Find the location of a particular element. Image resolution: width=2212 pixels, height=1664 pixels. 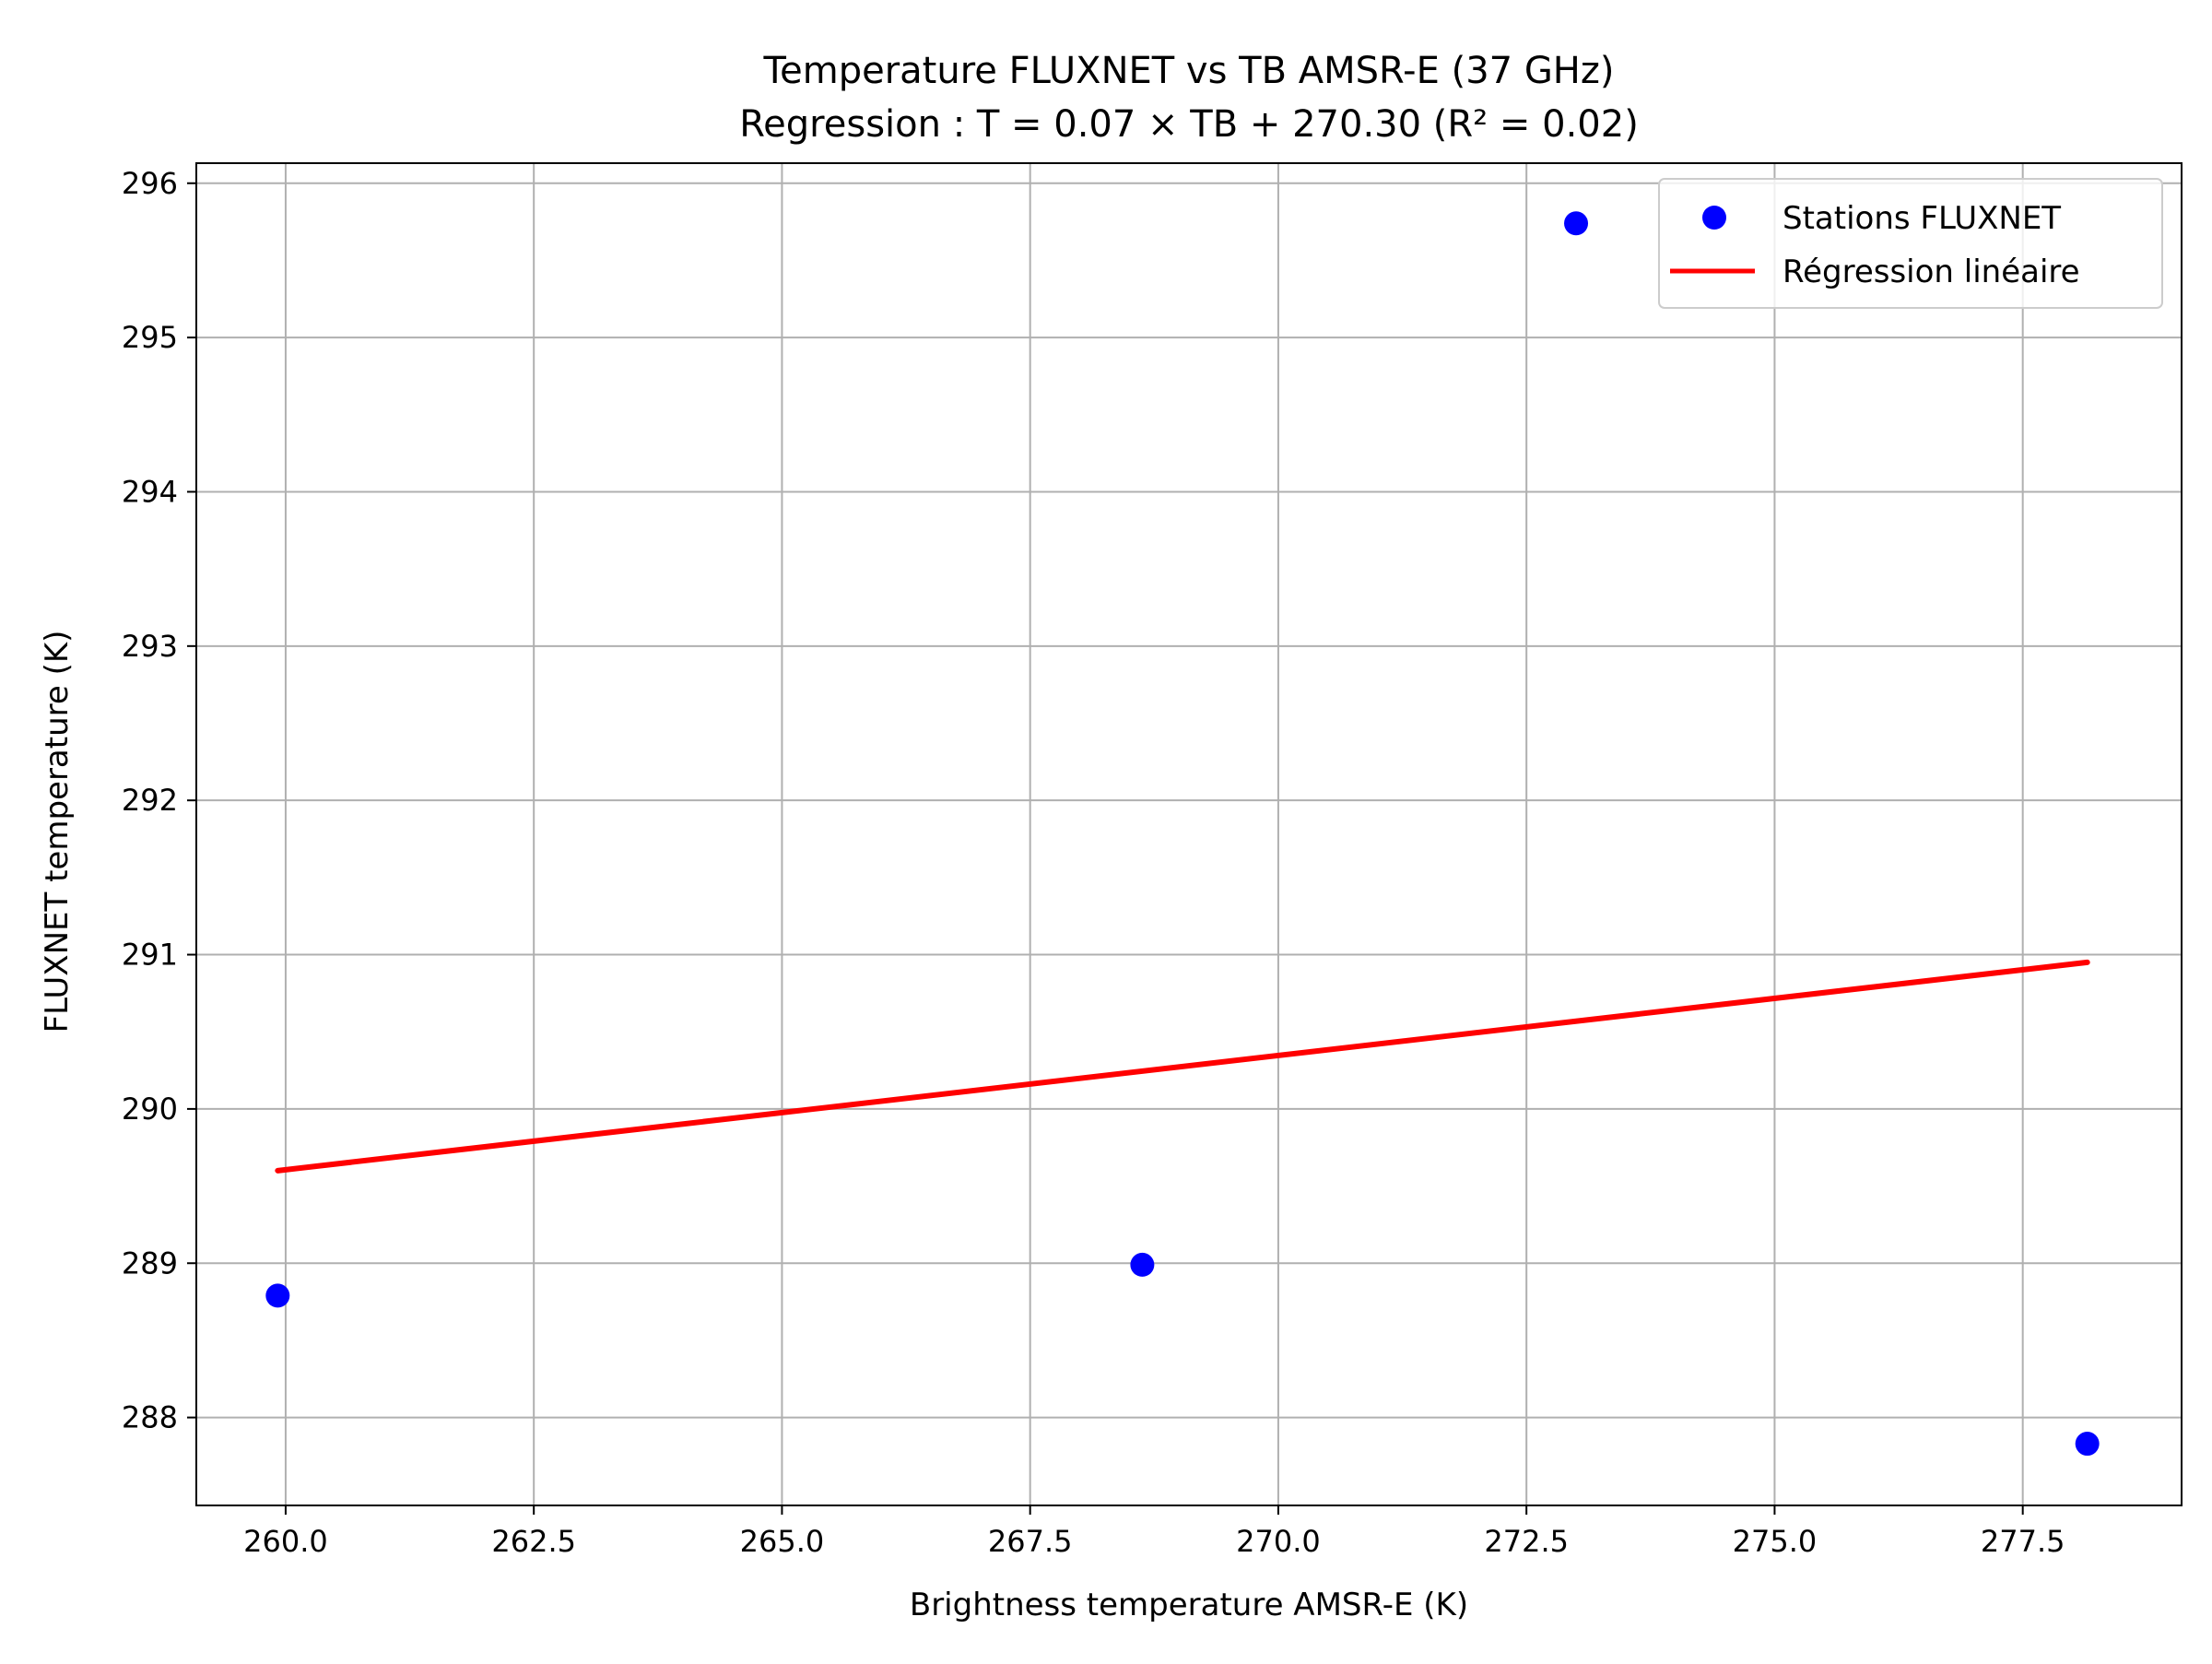

y-axis-ticks: 288 289 290 291 292 293 294 295 296 is located at coordinates (159, 800).